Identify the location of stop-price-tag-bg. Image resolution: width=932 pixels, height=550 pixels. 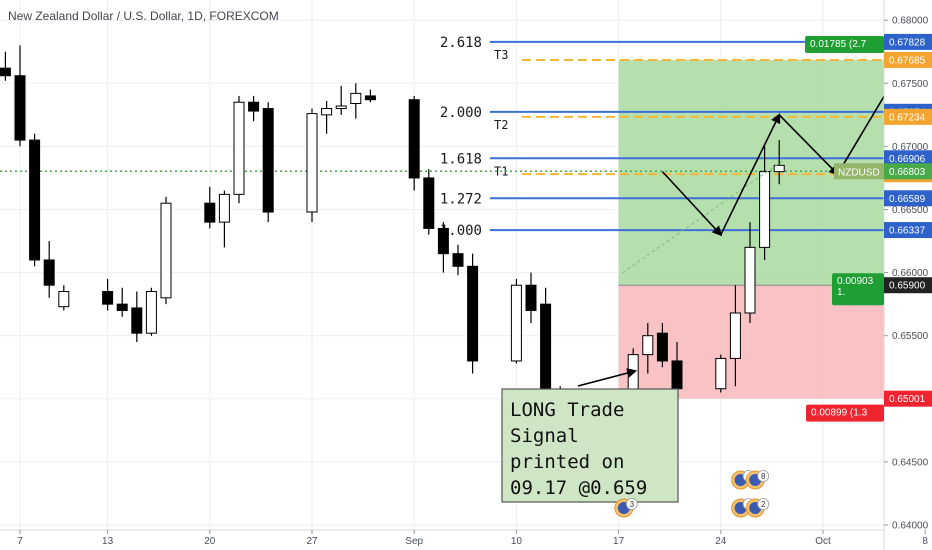
(908, 398).